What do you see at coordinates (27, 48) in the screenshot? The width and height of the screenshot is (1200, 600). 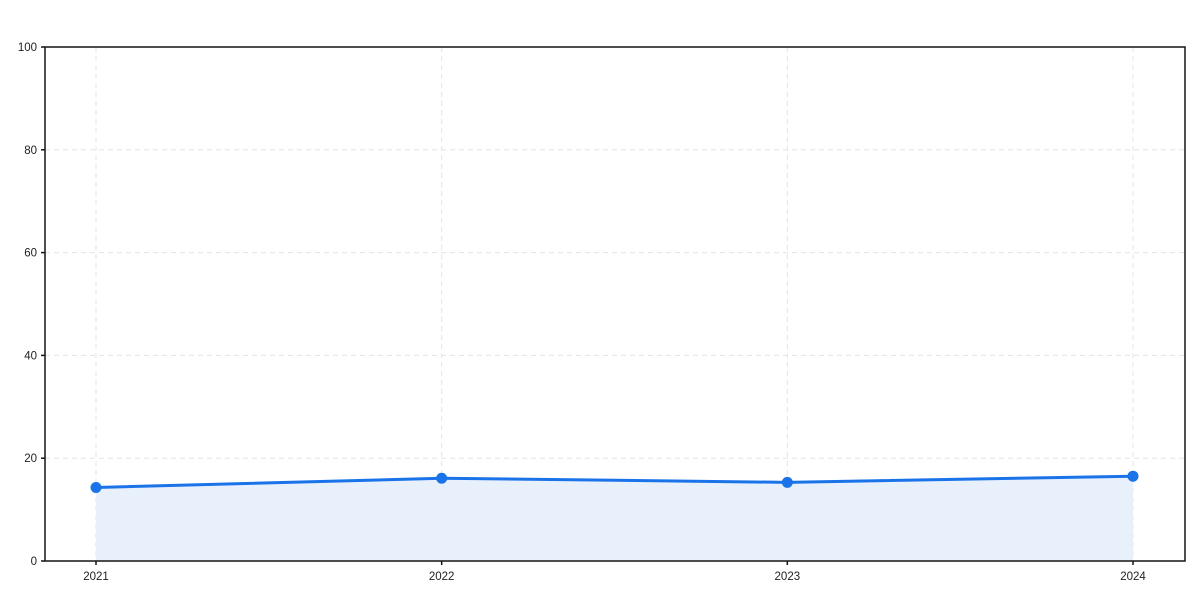 I see `y-axis-tick-label: 100` at bounding box center [27, 48].